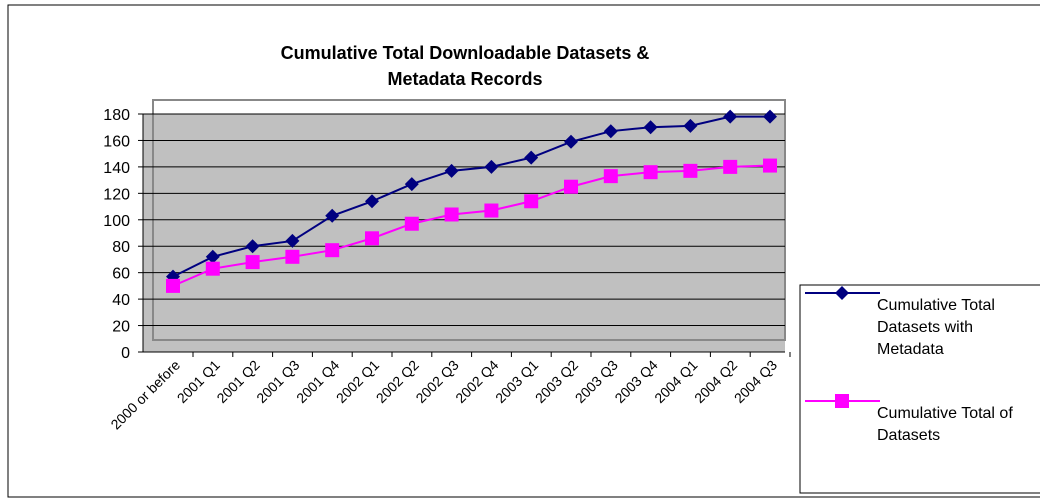 The width and height of the screenshot is (1040, 503). I want to click on x-tick-label: 2002 Q3, so click(436, 381).